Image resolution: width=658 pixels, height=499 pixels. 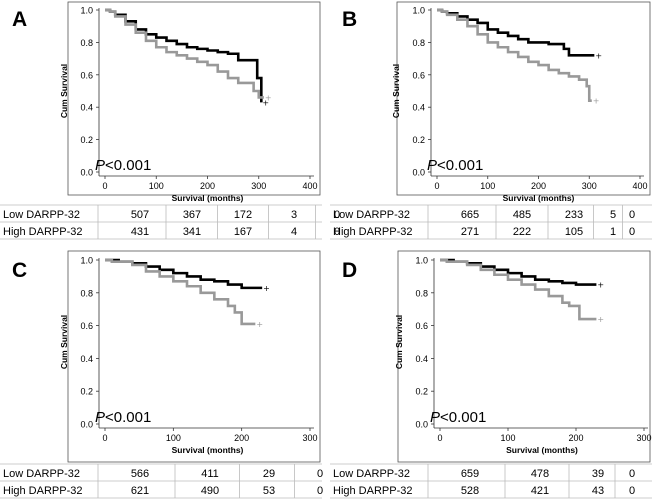 I want to click on table-cell: 222, so click(x=522, y=232).